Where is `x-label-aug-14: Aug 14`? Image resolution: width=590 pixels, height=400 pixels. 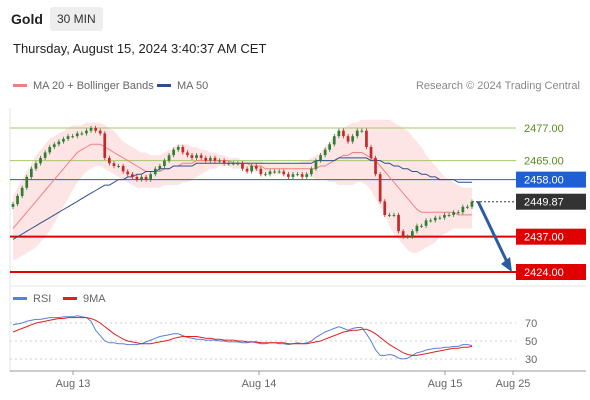
x-label-aug-14: Aug 14 is located at coordinates (259, 384).